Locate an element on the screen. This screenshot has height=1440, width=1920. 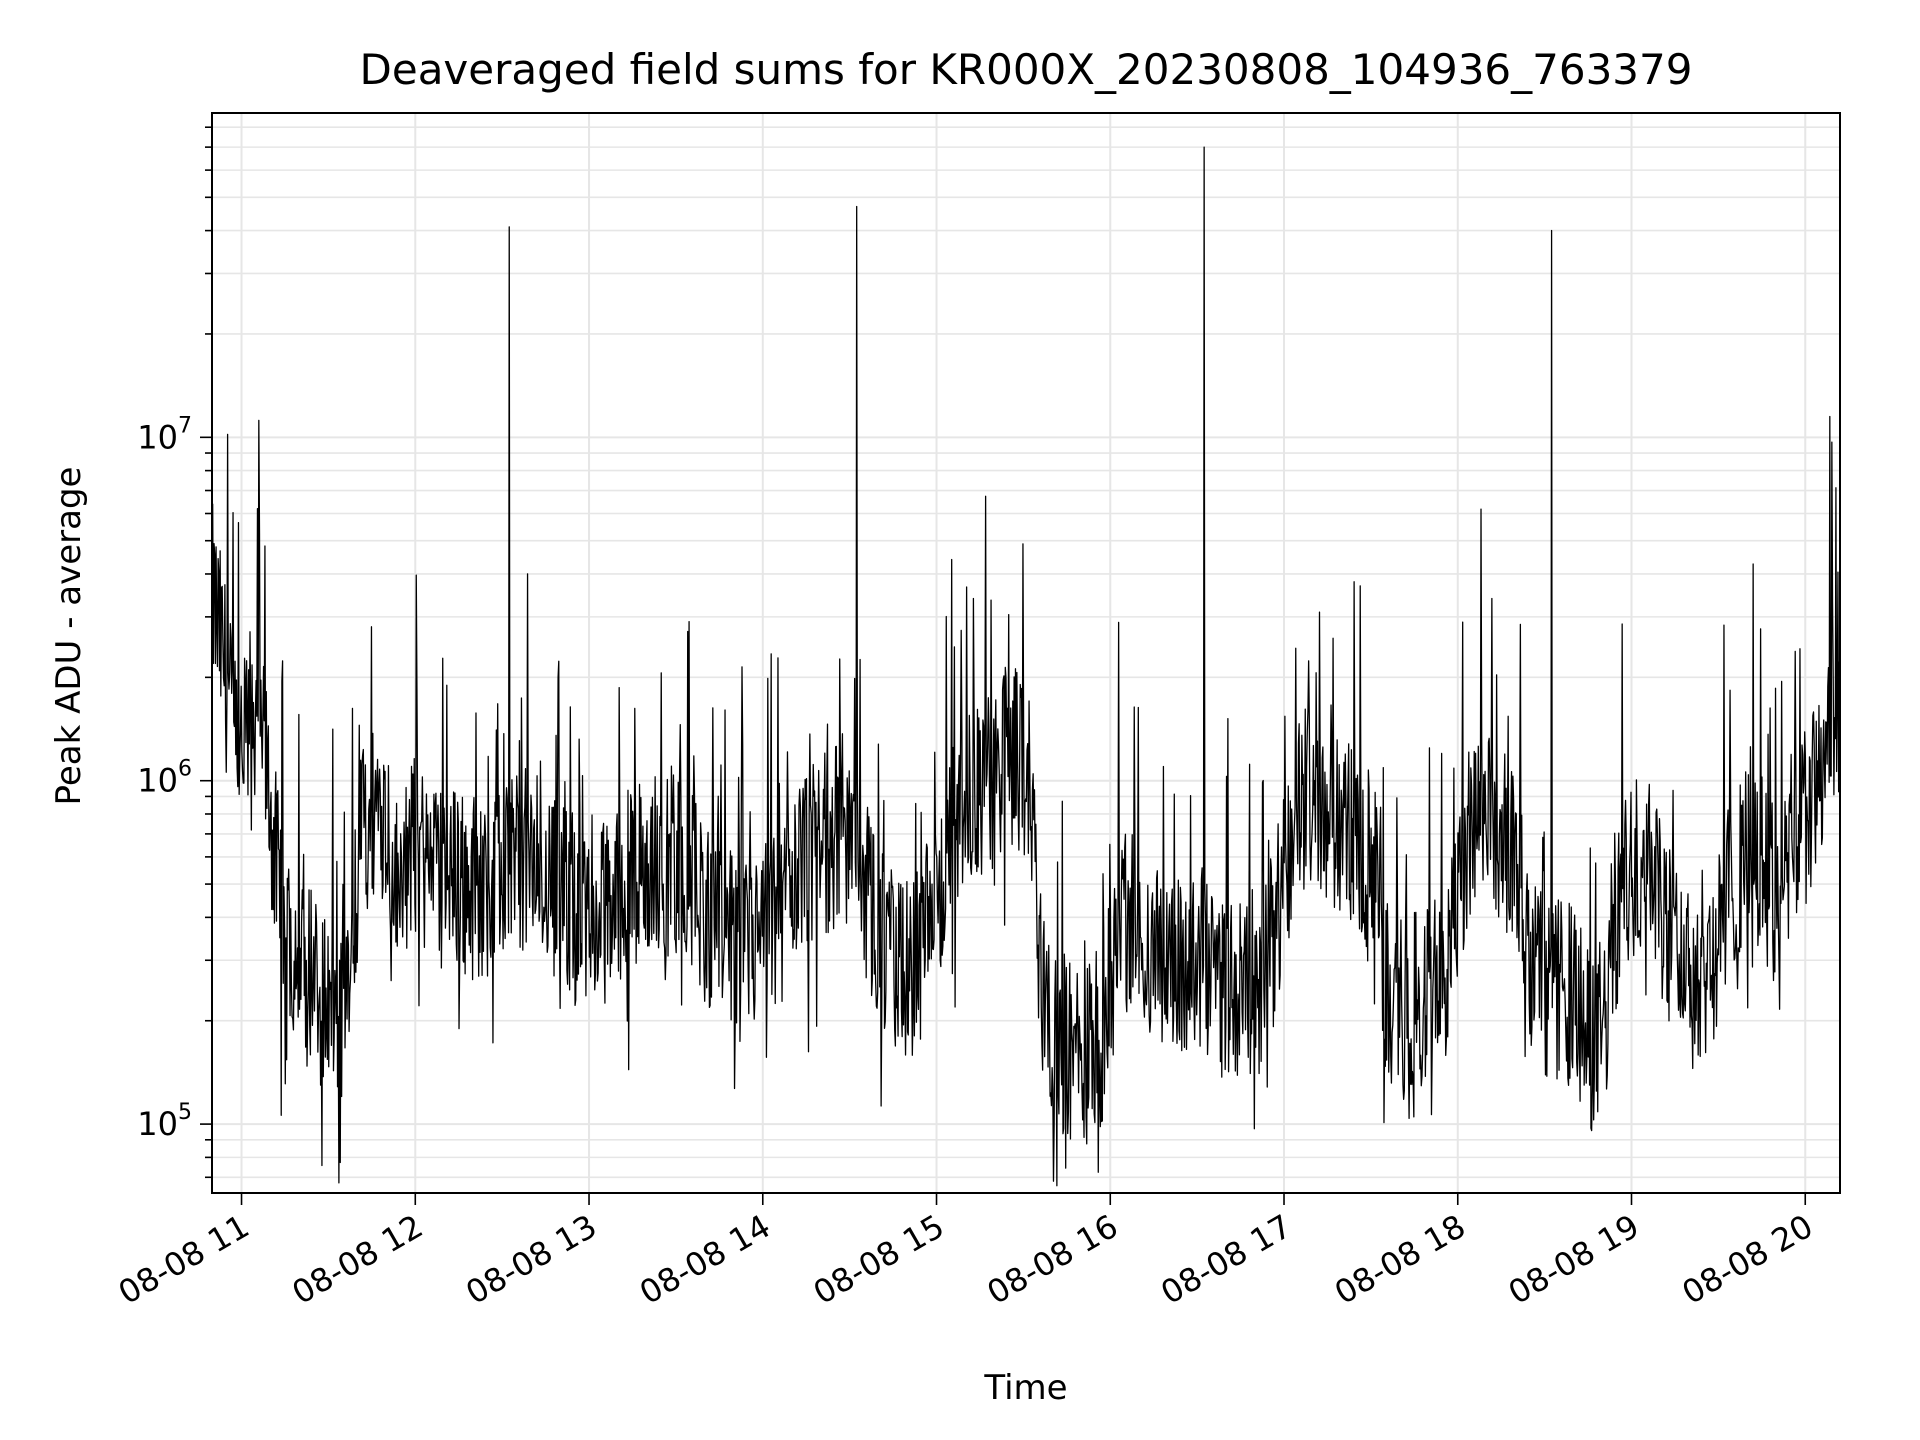
y-axis-label: Peak ADU - average is located at coordinates (69, 636).